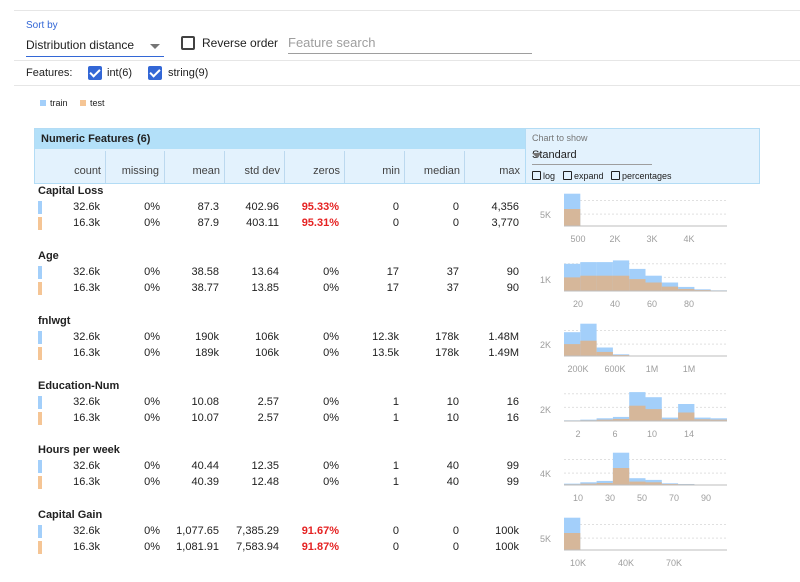  What do you see at coordinates (391, 171) in the screenshot?
I see `column-header-min: min` at bounding box center [391, 171].